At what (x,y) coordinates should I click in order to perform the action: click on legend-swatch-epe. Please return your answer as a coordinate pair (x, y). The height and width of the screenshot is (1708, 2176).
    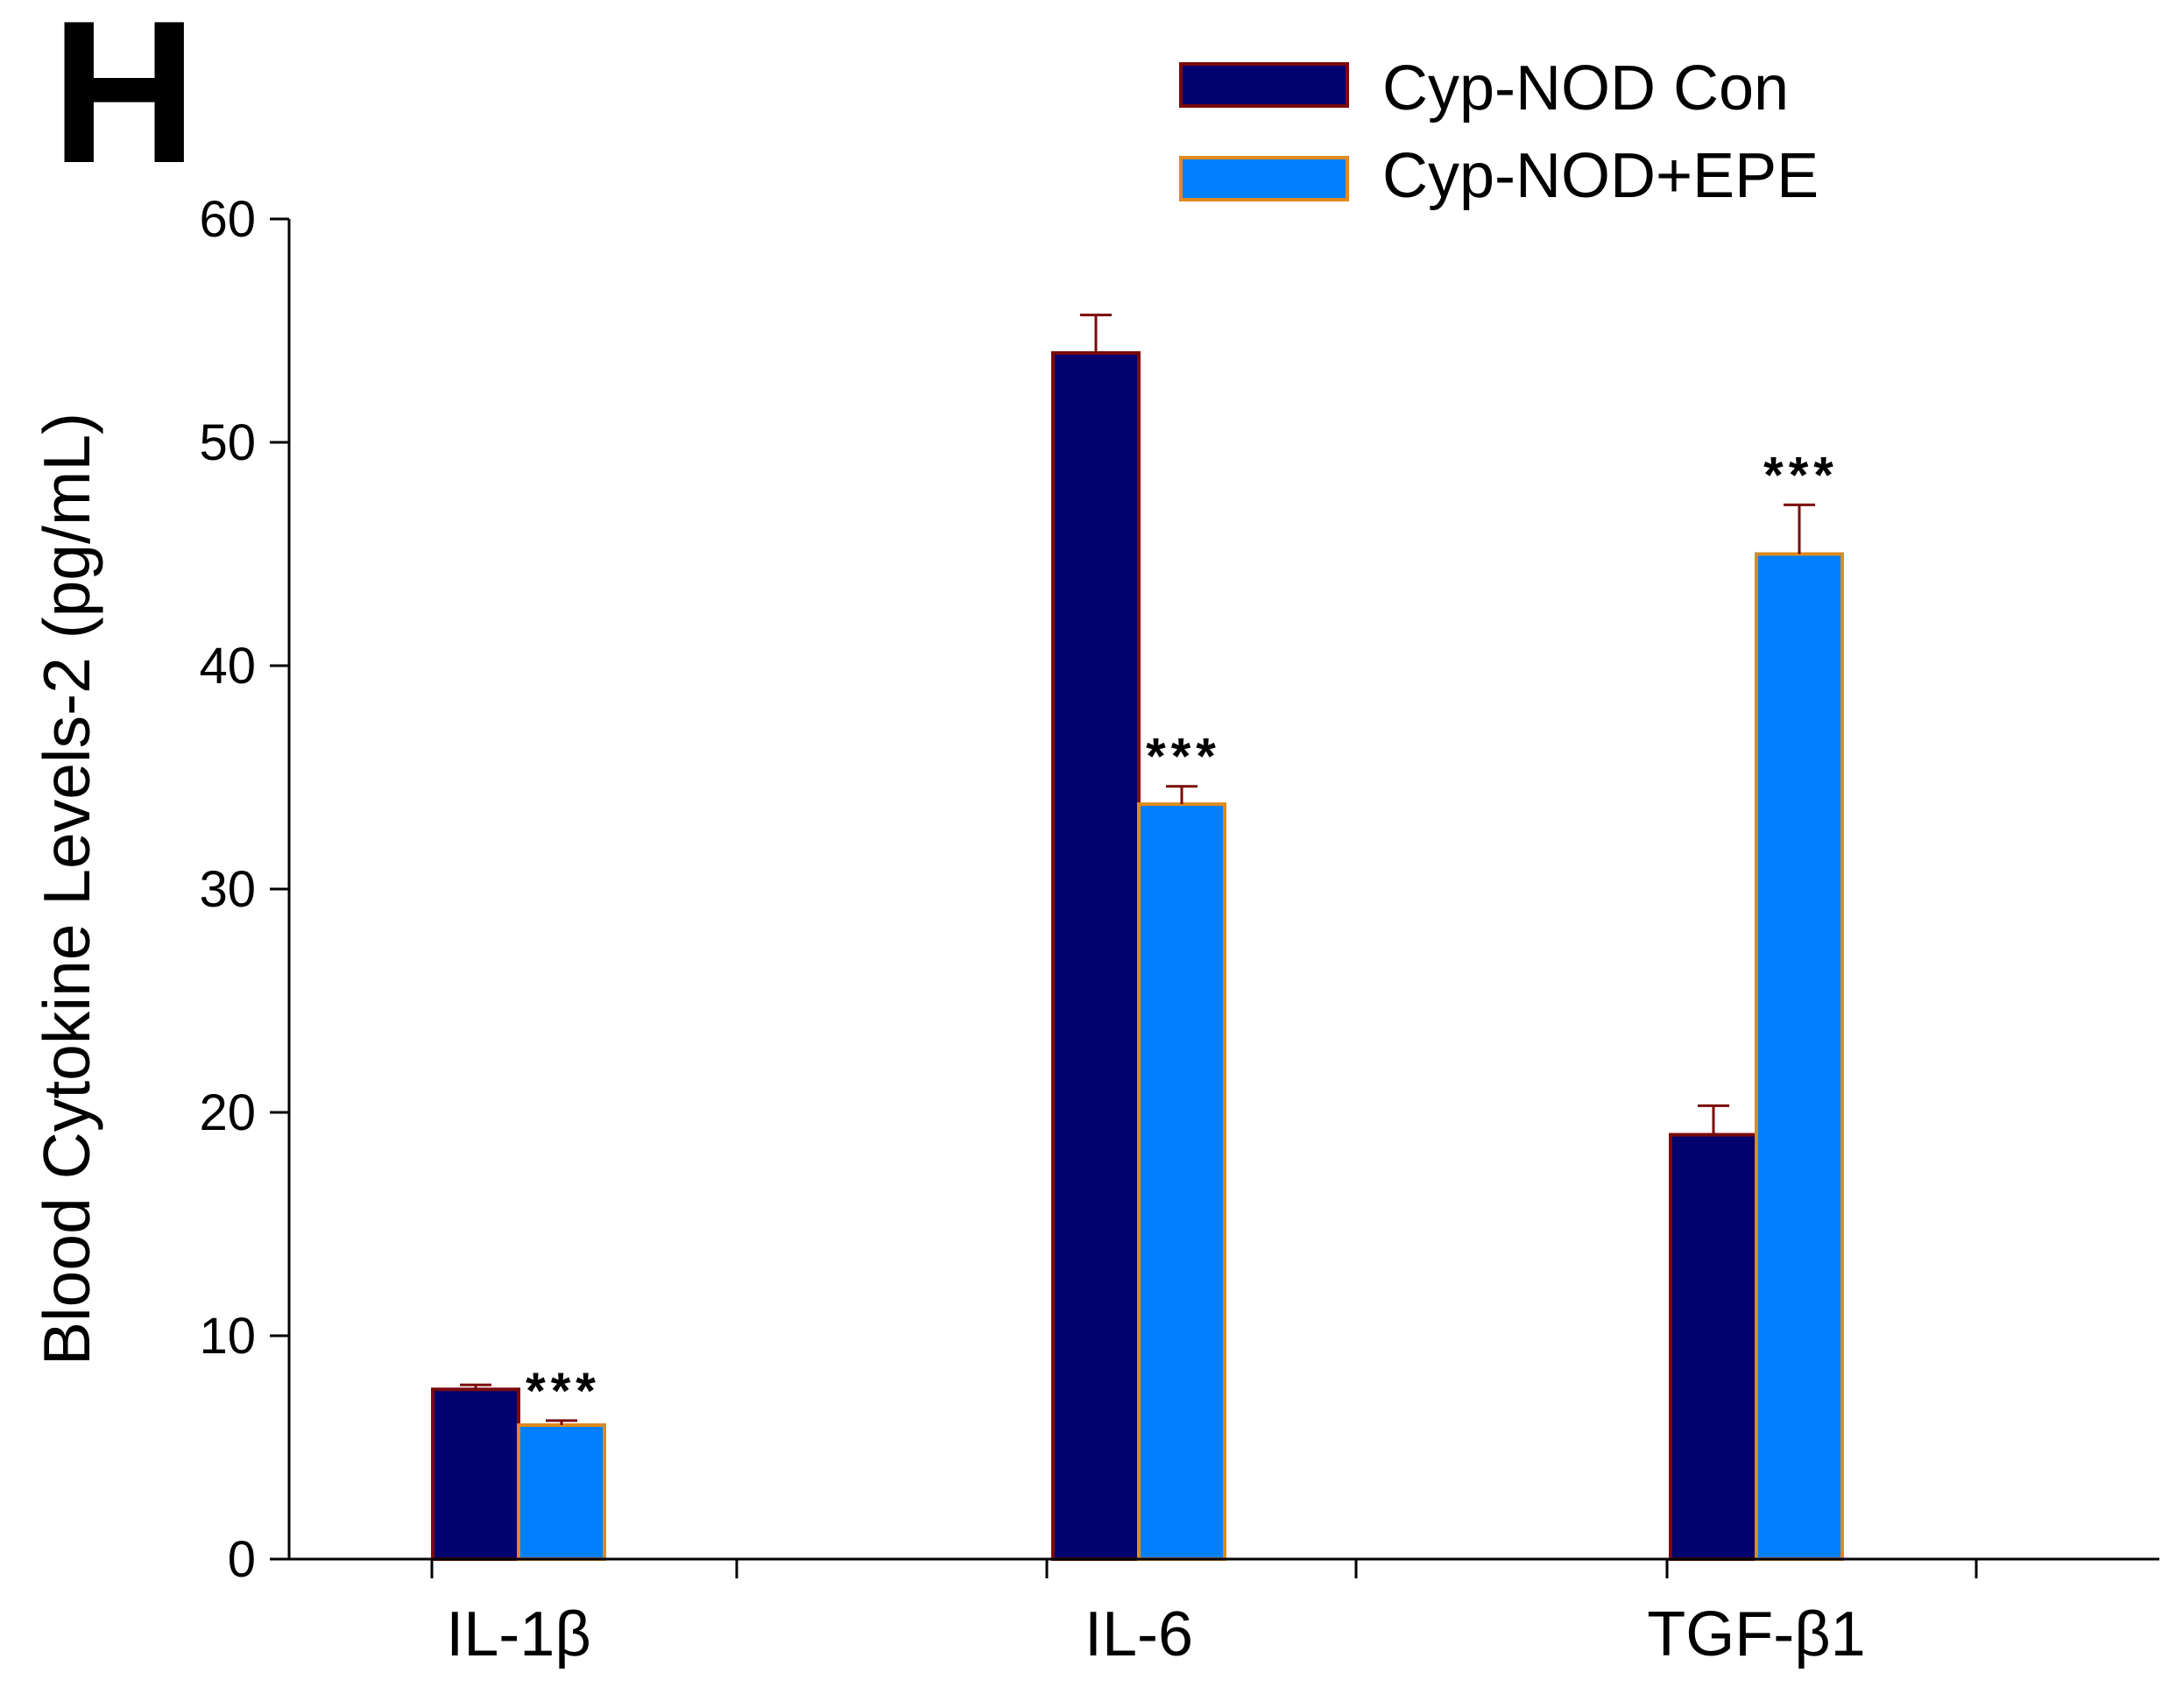
    Looking at the image, I should click on (1264, 178).